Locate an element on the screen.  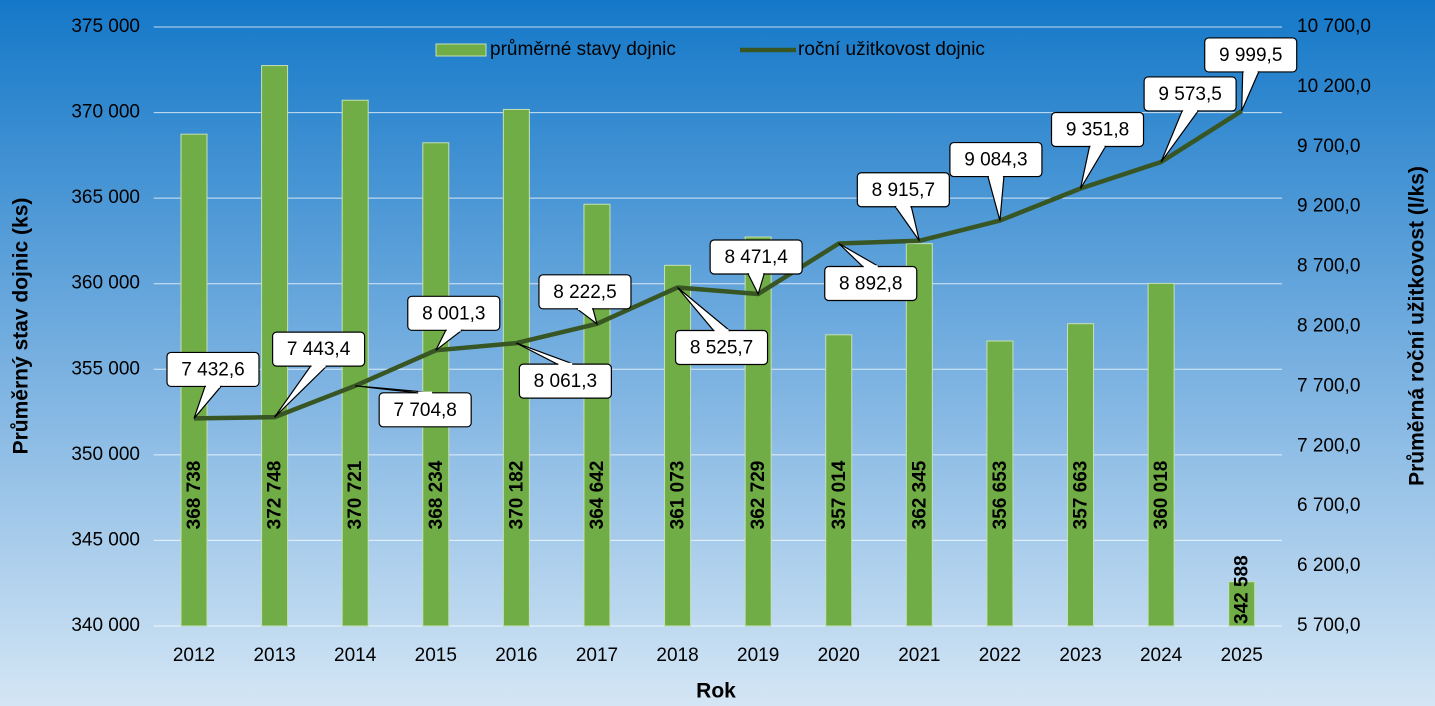
y2-axis-title: Průměrná roční užitkovost (l/ks) is located at coordinates (1417, 326).